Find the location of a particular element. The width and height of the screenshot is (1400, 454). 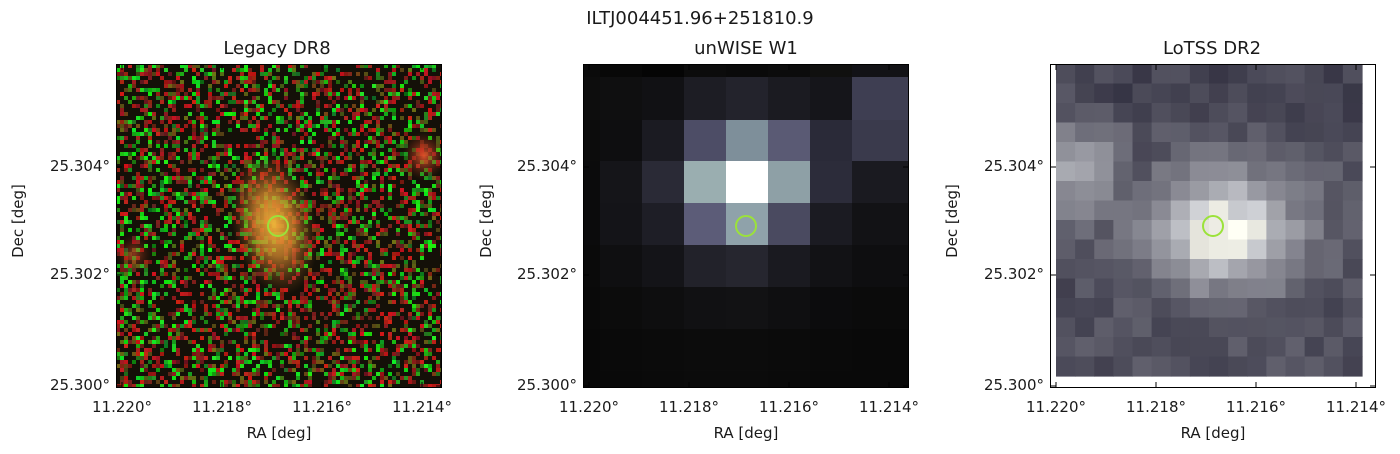

y-axis-label-2: Dec [deg] is located at coordinates (486, 221).